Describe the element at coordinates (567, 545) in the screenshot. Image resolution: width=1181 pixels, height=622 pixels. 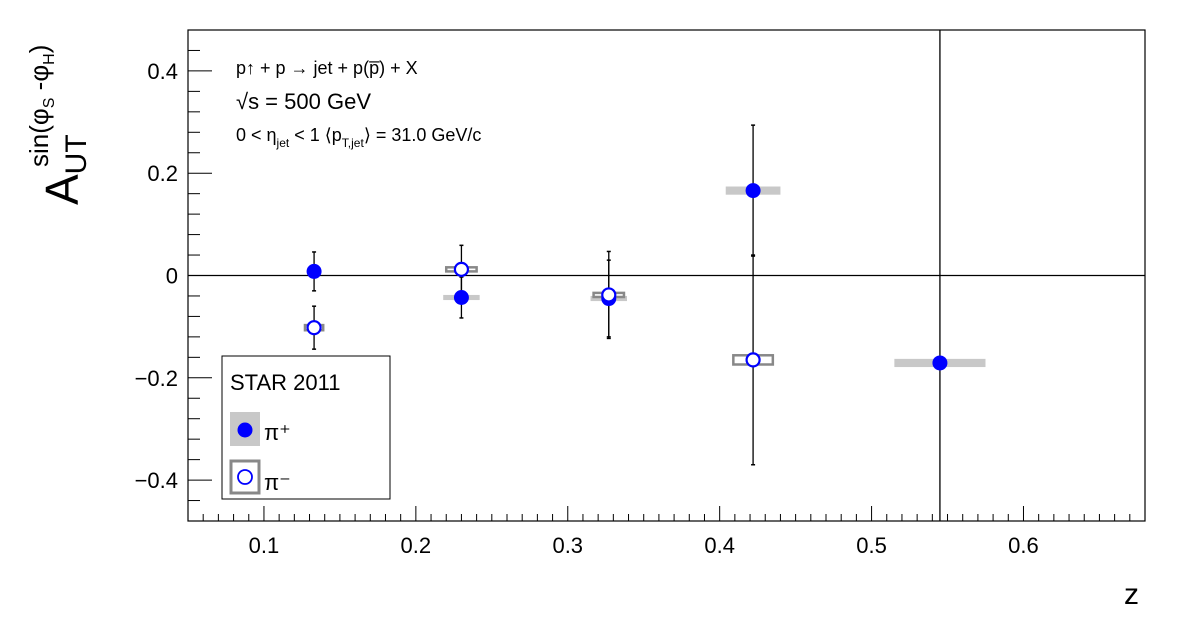
I see `x-tick-label: 0.3` at that location.